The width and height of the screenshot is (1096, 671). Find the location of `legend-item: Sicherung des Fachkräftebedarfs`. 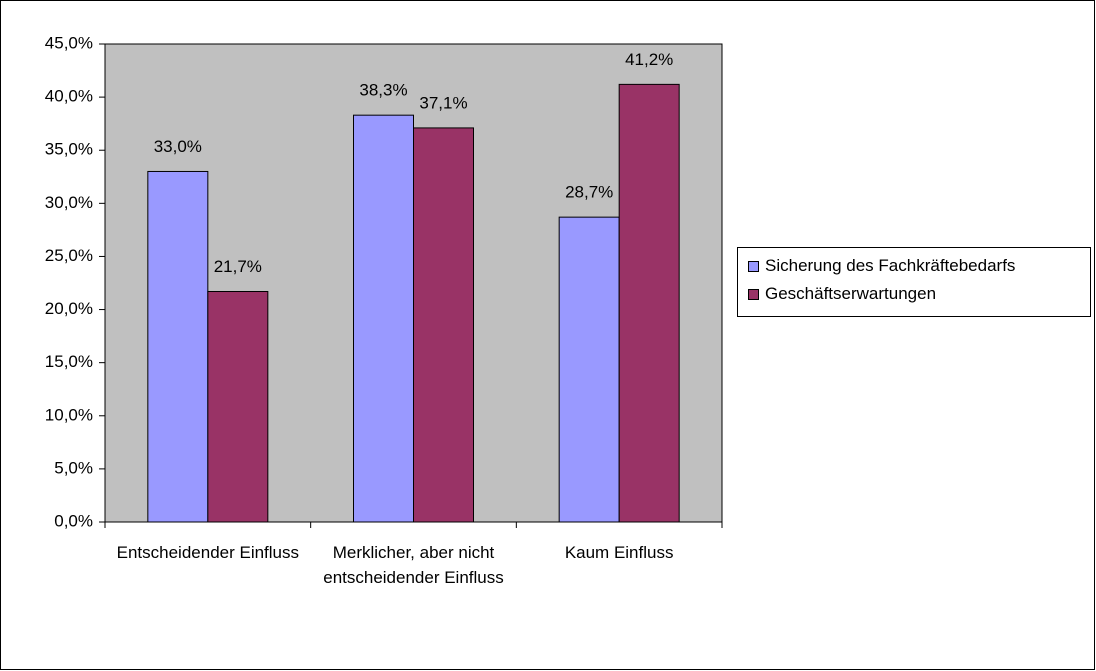

legend-item: Sicherung des Fachkräftebedarfs is located at coordinates (881, 266).